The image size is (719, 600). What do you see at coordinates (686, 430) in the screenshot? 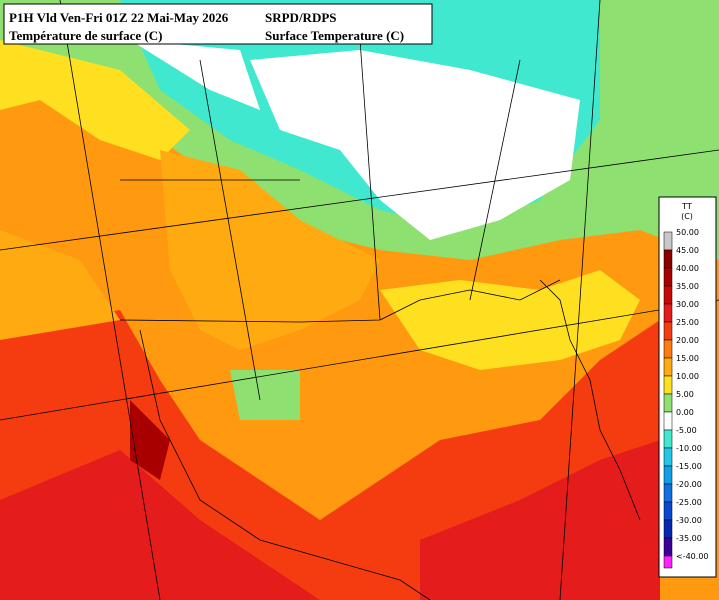
I see `legend-label: -5.00` at bounding box center [686, 430].